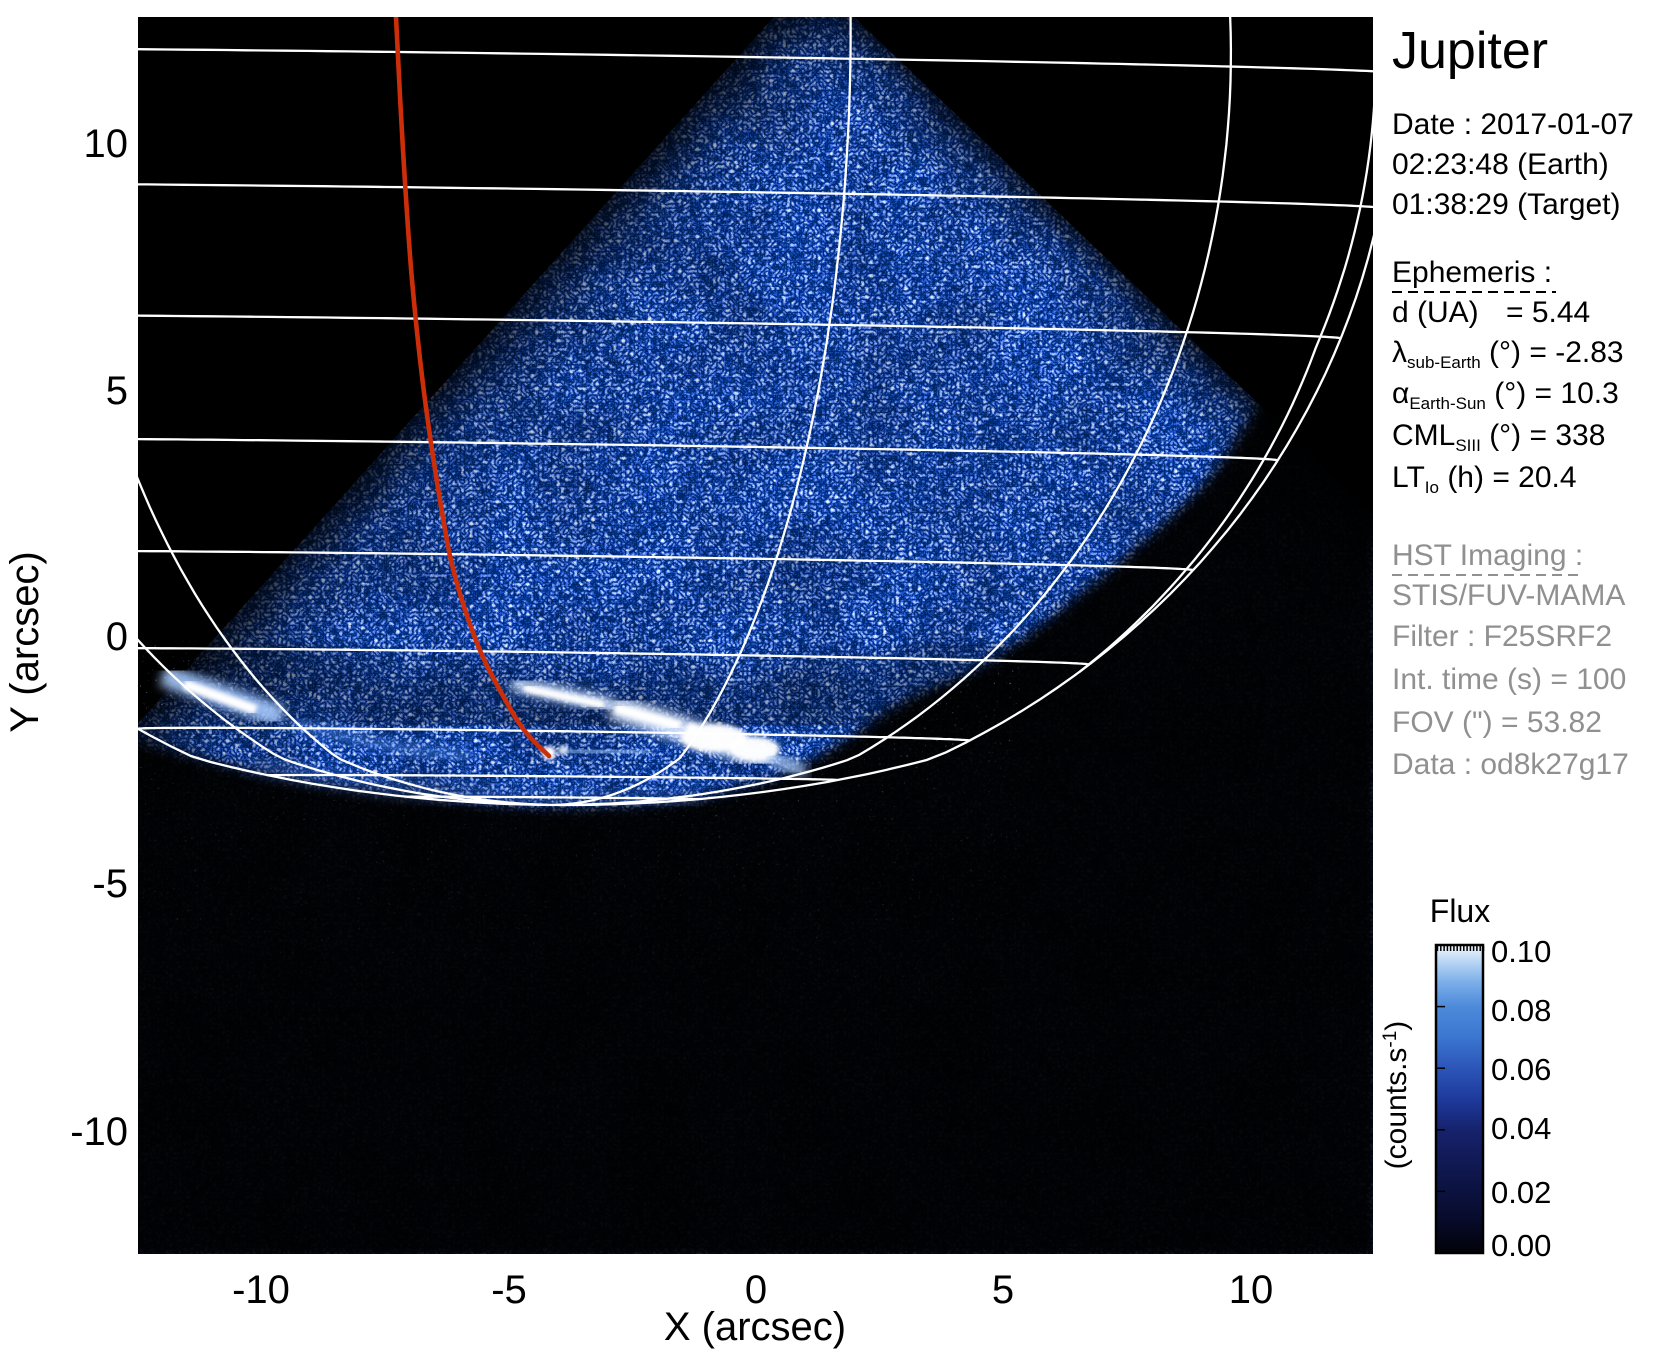 This screenshot has width=1677, height=1367. Describe the element at coordinates (1435, 312) in the screenshot. I see `svg-text: d (UA)` at that location.